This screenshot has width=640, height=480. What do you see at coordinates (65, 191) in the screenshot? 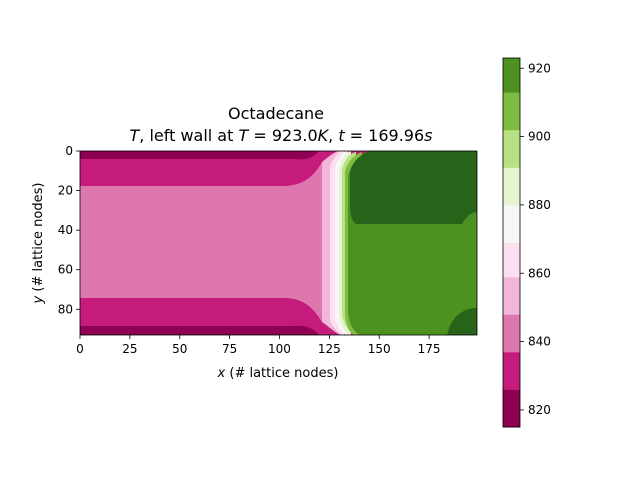
I see `y-tick-label: 20` at bounding box center [65, 191].